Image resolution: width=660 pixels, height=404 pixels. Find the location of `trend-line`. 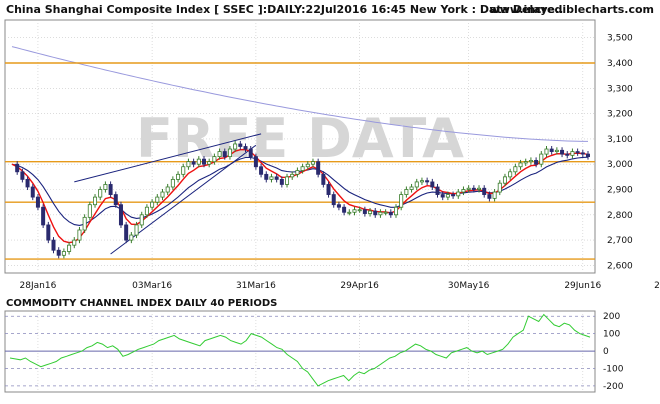

trend-line is located at coordinates (168, 158).